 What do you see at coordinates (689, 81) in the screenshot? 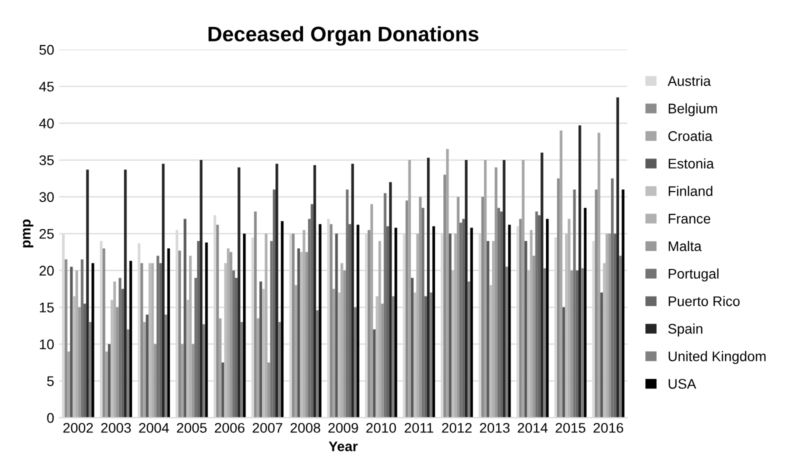
I see `legend-label: Austria` at bounding box center [689, 81].